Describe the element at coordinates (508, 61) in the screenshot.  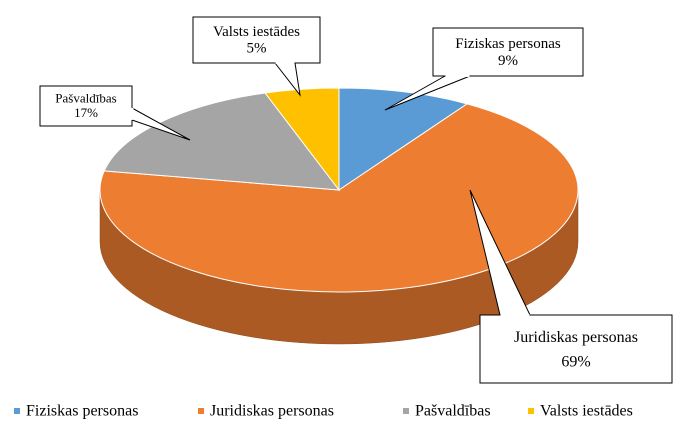
I see `data-label-value: 9%` at that location.